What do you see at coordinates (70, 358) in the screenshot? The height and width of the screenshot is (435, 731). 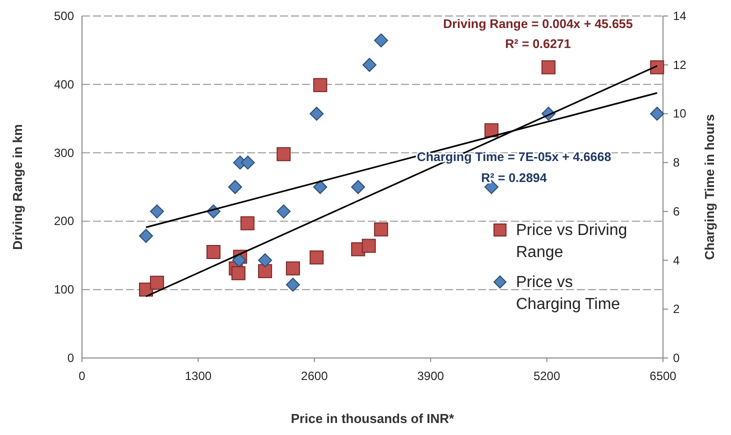 I see `y-tick-label: 0` at bounding box center [70, 358].